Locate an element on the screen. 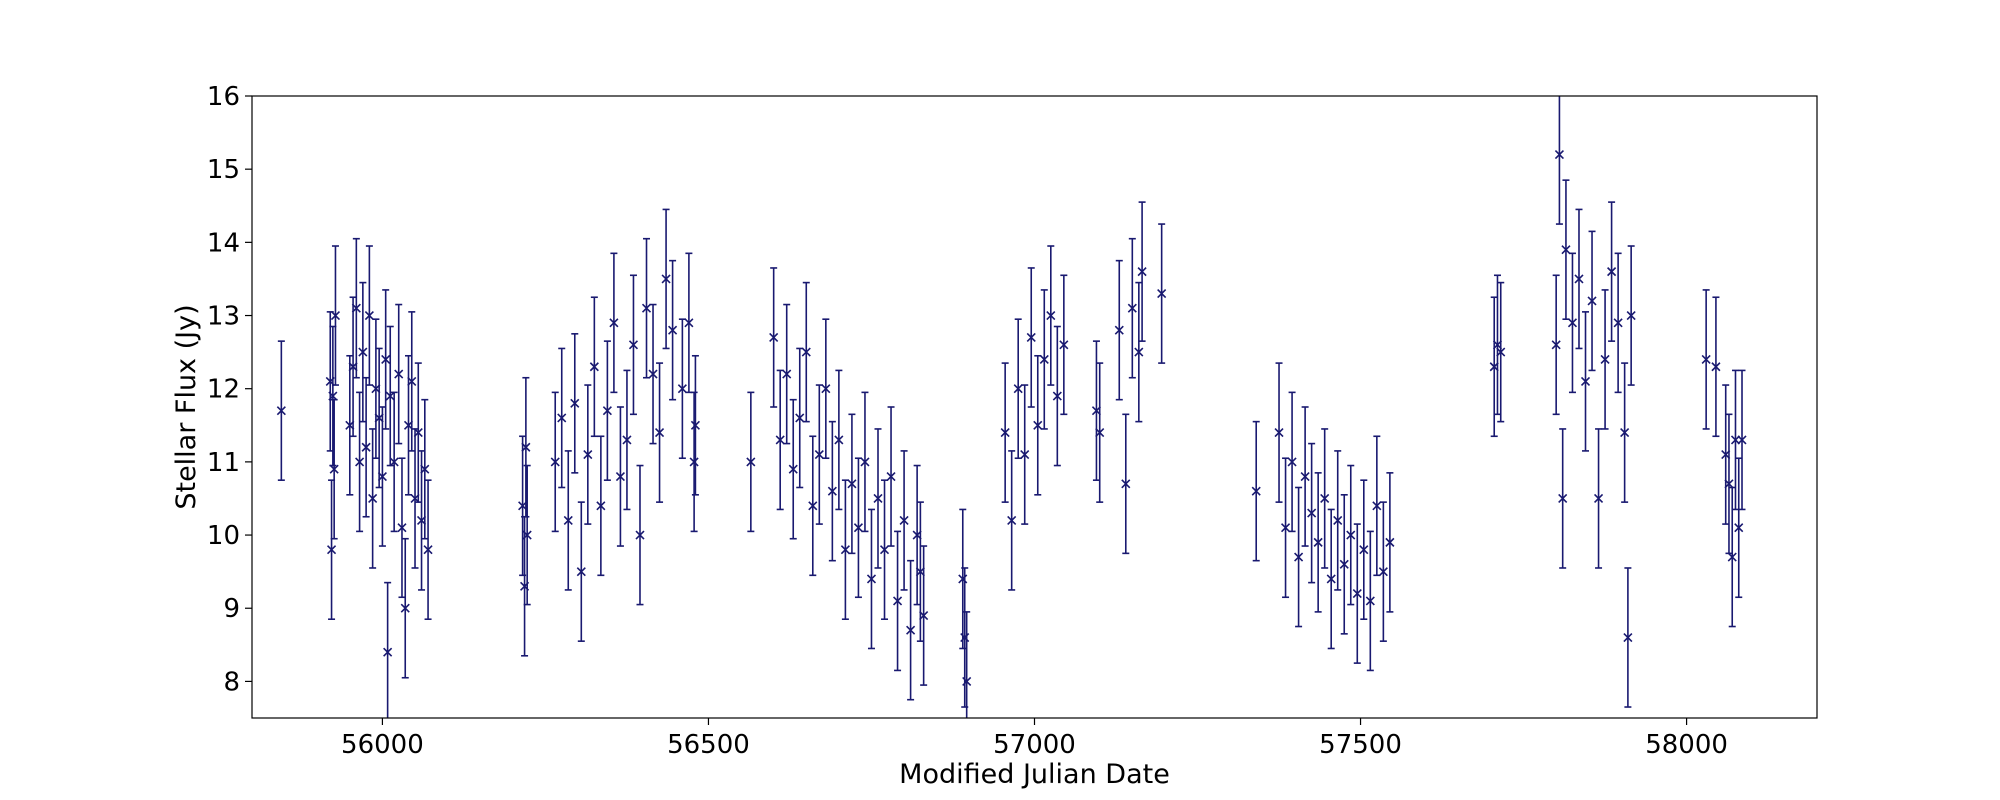 This screenshot has height=800, width=2000. y-tick-label: 10 is located at coordinates (223, 536).